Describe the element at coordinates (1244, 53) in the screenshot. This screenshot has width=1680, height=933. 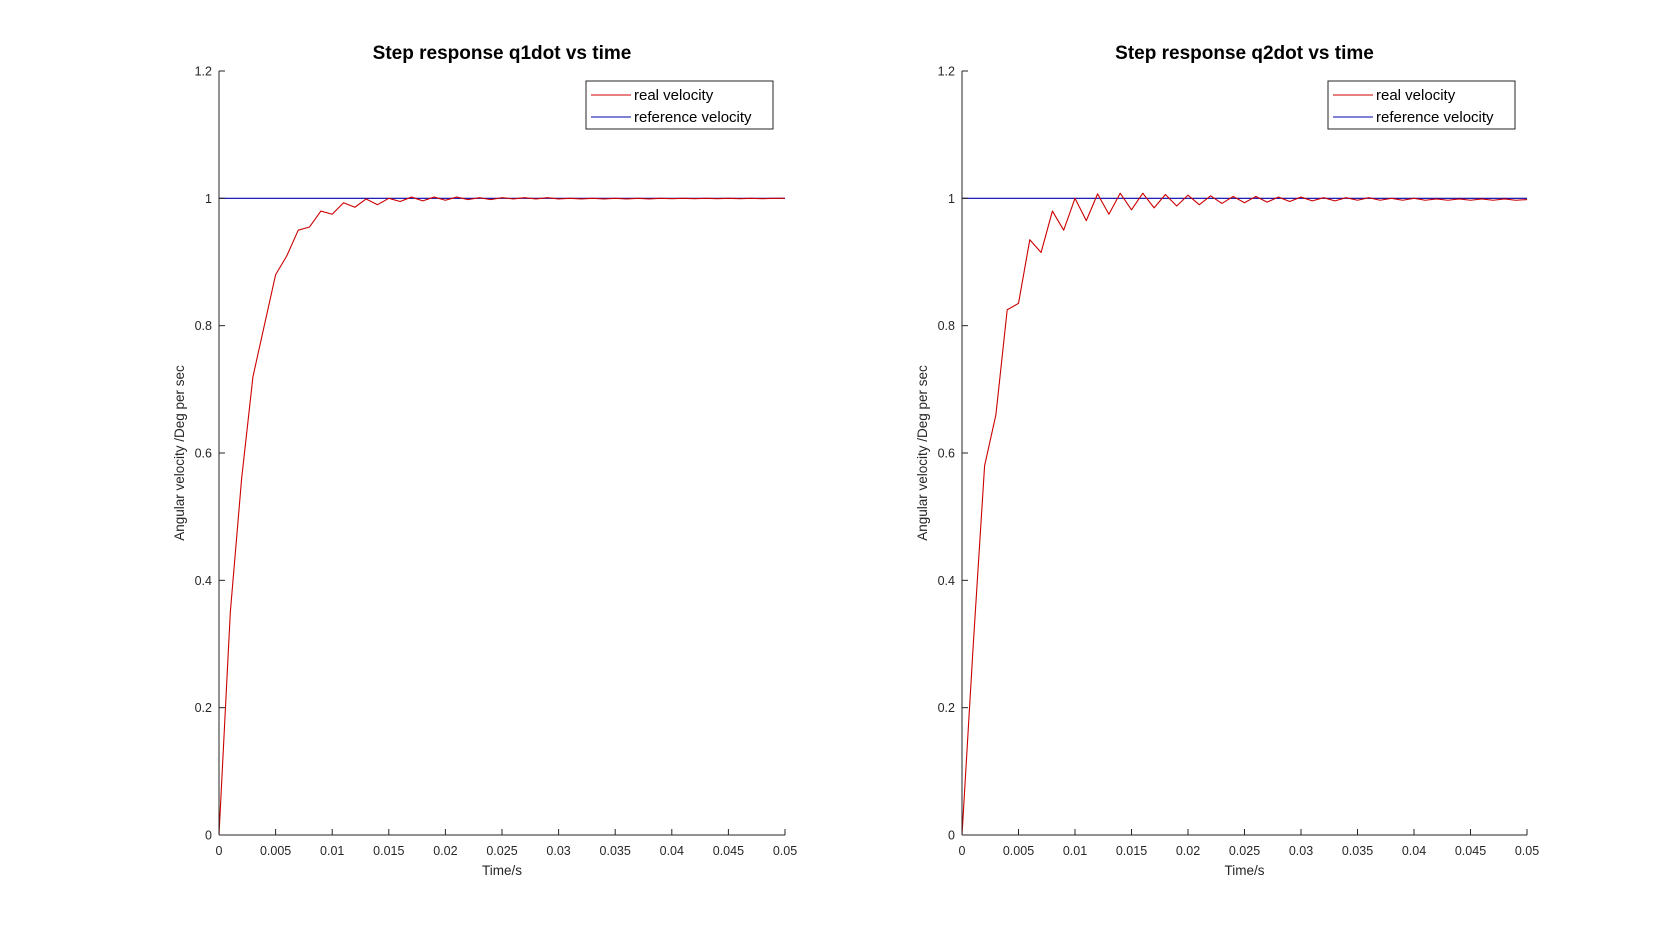
I see `chart-title: Step response q2dot vs time` at that location.